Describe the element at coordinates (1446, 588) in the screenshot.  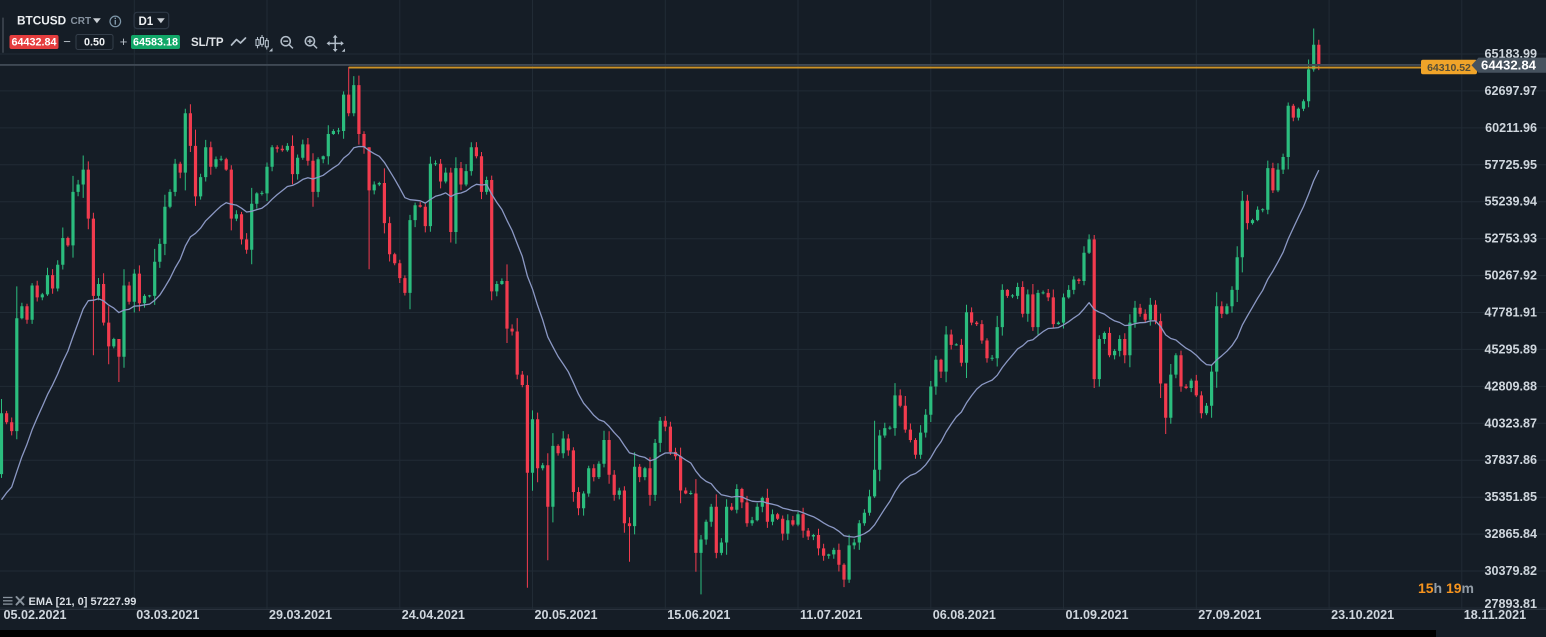
I see `svg-text: 15h 19m` at that location.